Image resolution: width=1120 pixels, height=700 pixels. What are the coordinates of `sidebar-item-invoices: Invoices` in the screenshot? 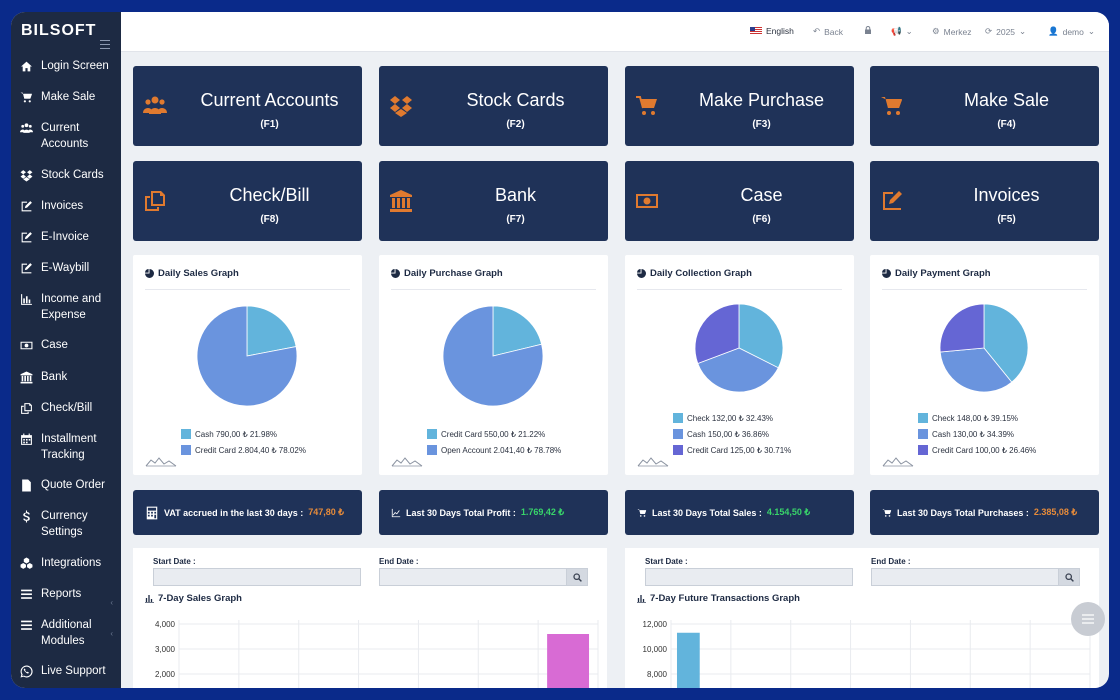 It's located at (66, 207).